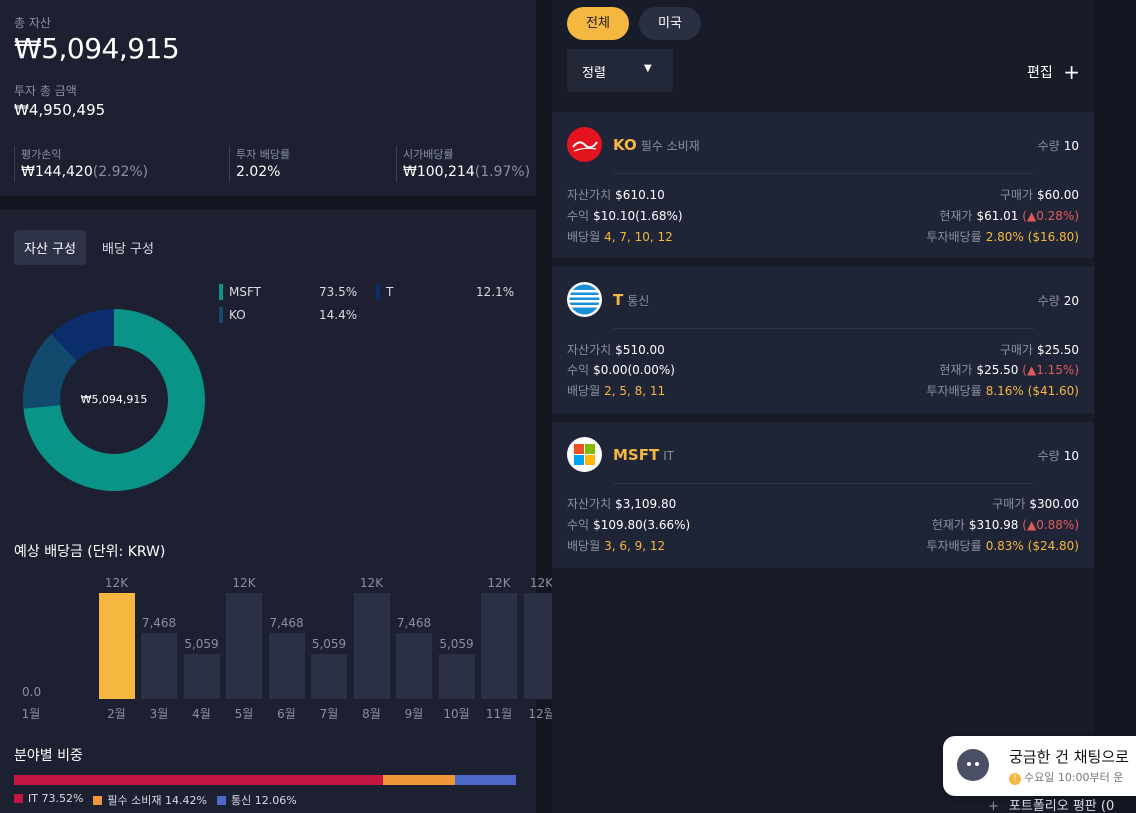 This screenshot has width=1136, height=813. I want to click on sector-legend: IT 73.52% 필수 소비재 14.42% 통신 12.06%, so click(155, 800).